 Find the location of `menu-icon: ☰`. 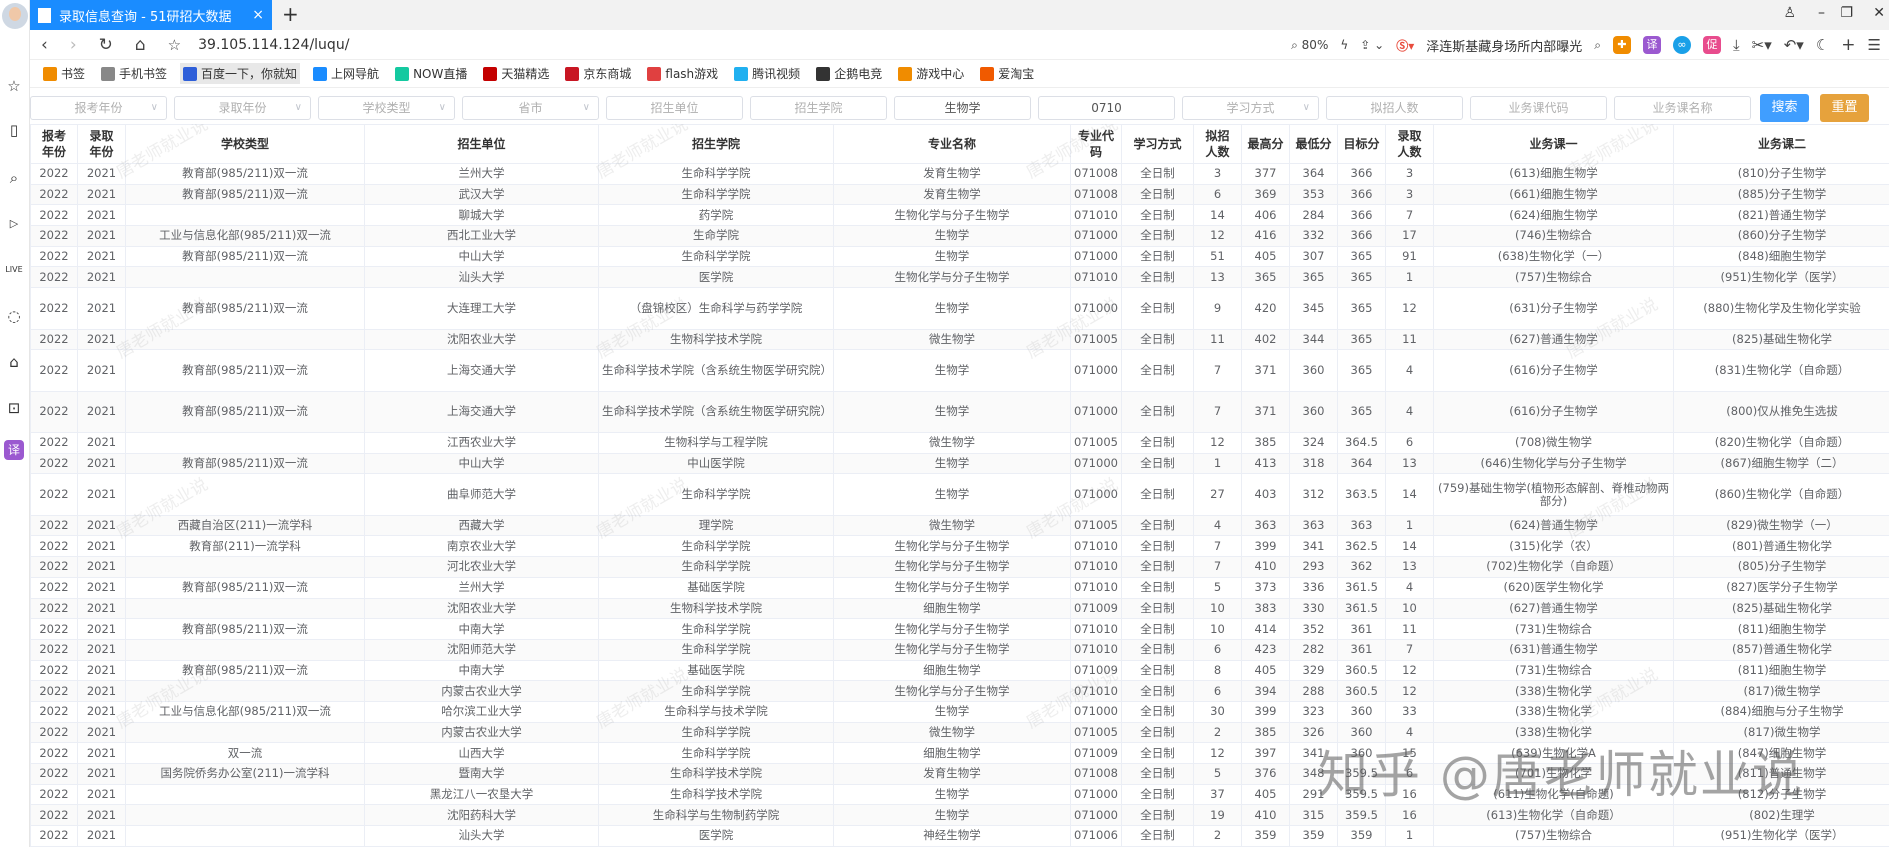

menu-icon: ☰ is located at coordinates (1874, 45).